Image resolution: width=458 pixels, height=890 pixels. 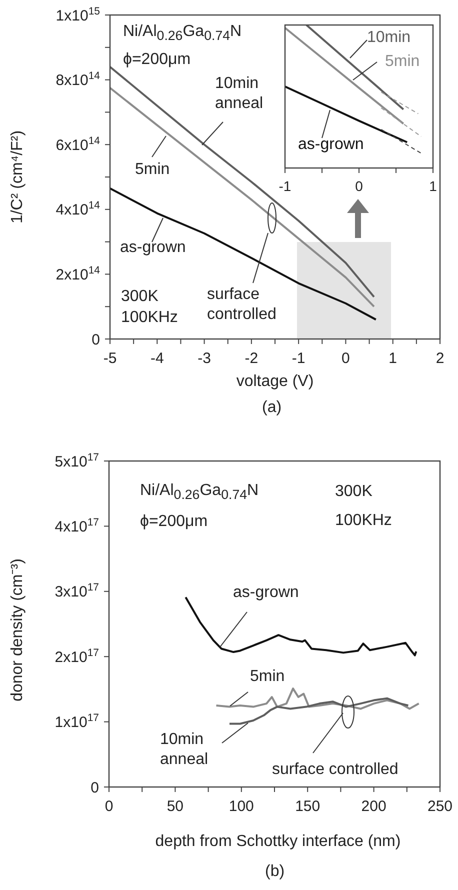 What do you see at coordinates (78, 274) in the screenshot?
I see `y-tick-label: 2x10$^{14}$` at bounding box center [78, 274].